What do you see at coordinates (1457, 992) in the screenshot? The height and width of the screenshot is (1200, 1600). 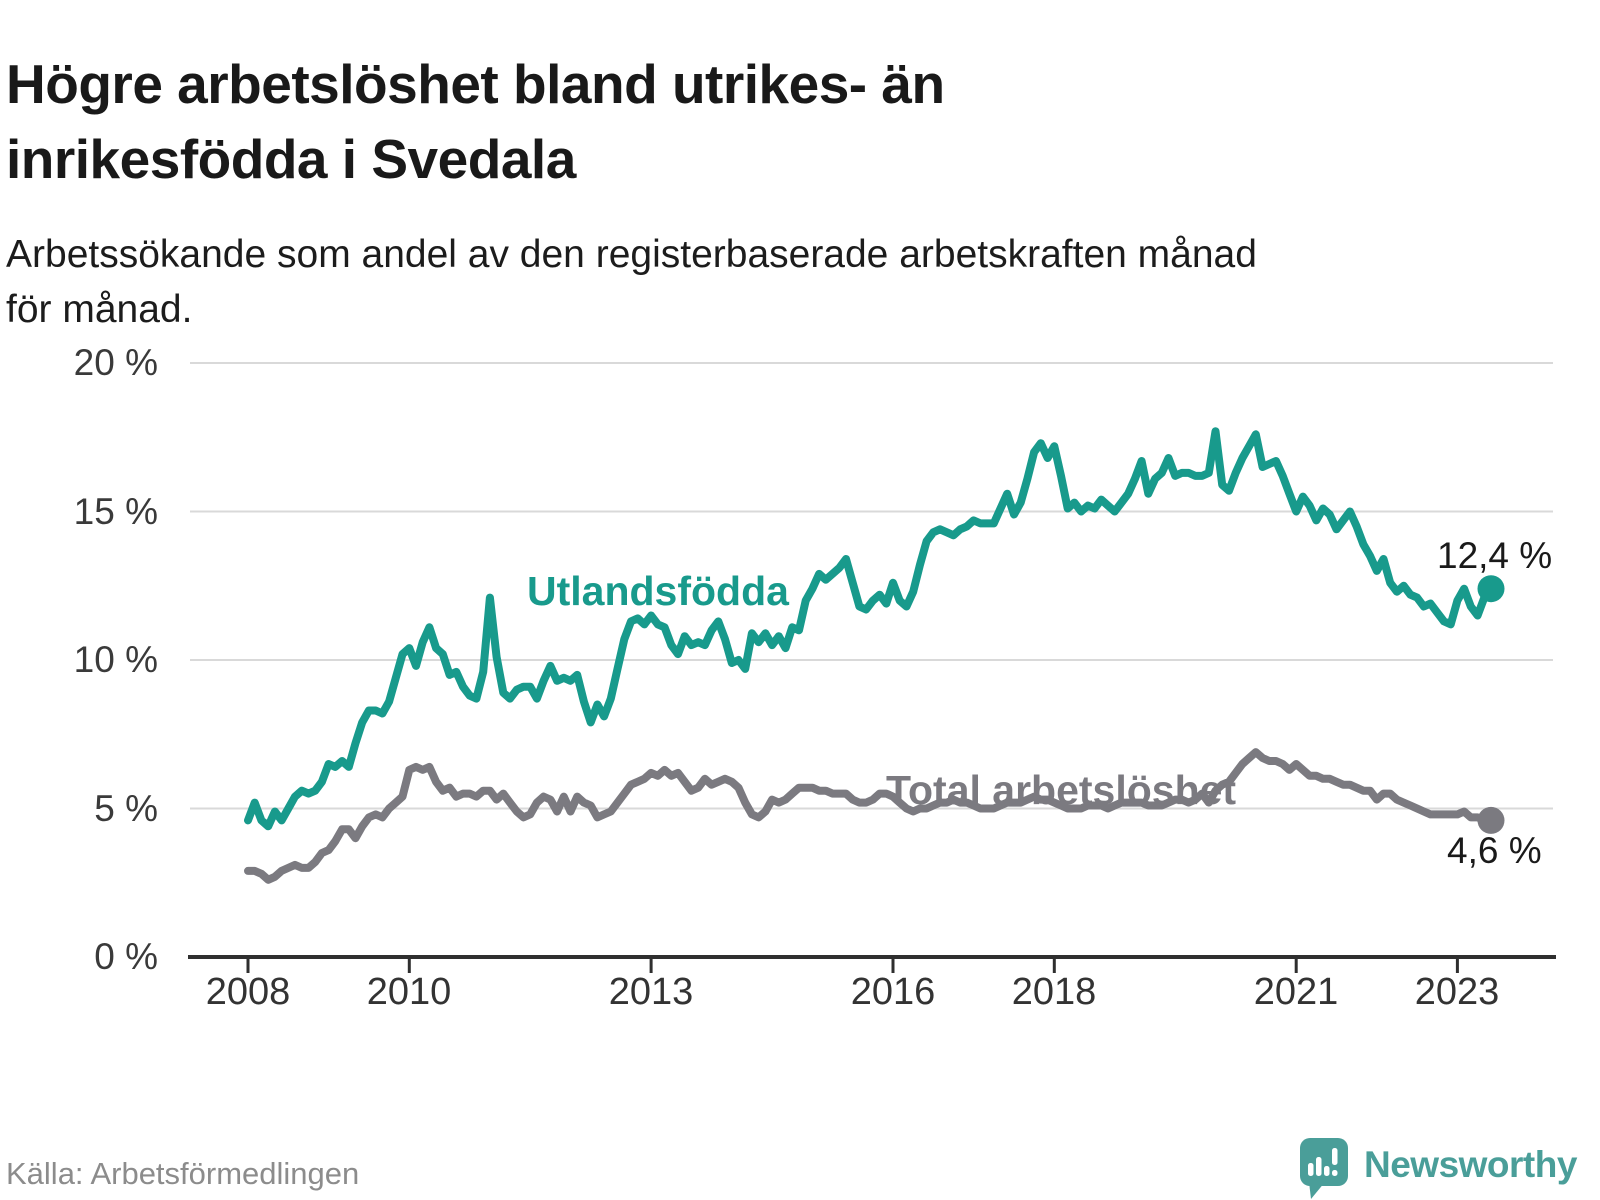 I see `x-axis-tick-label: 2023` at bounding box center [1457, 992].